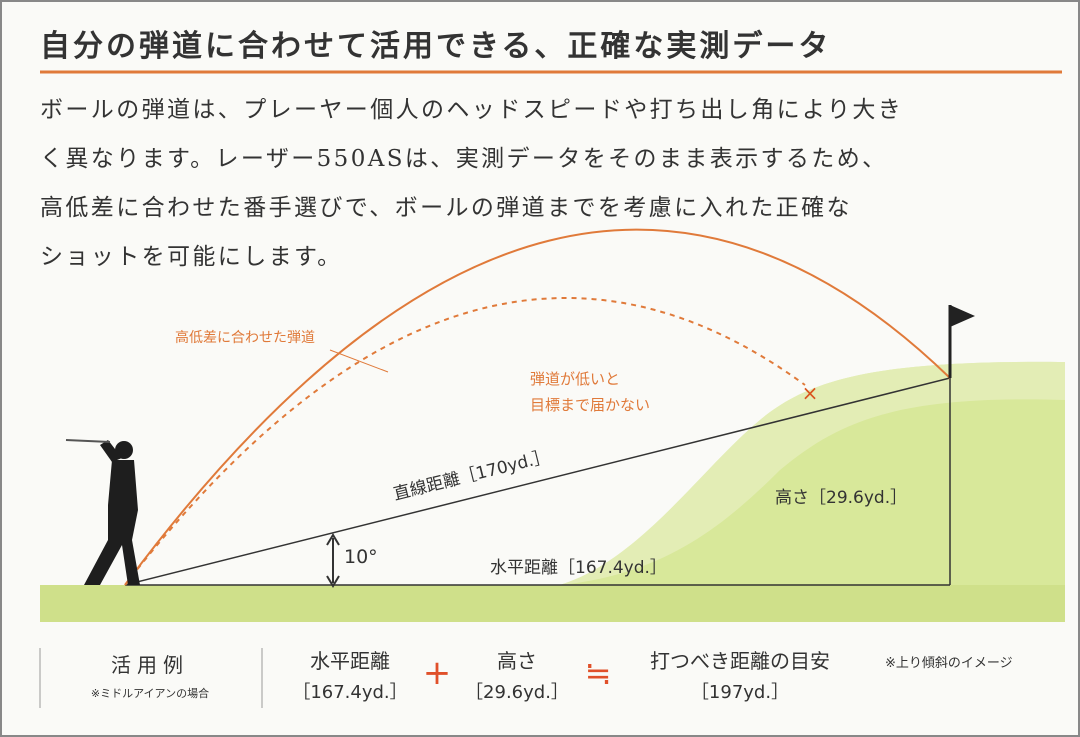 This screenshot has width=1080, height=737. What do you see at coordinates (102, 512) in the screenshot?
I see `golfer` at bounding box center [102, 512].